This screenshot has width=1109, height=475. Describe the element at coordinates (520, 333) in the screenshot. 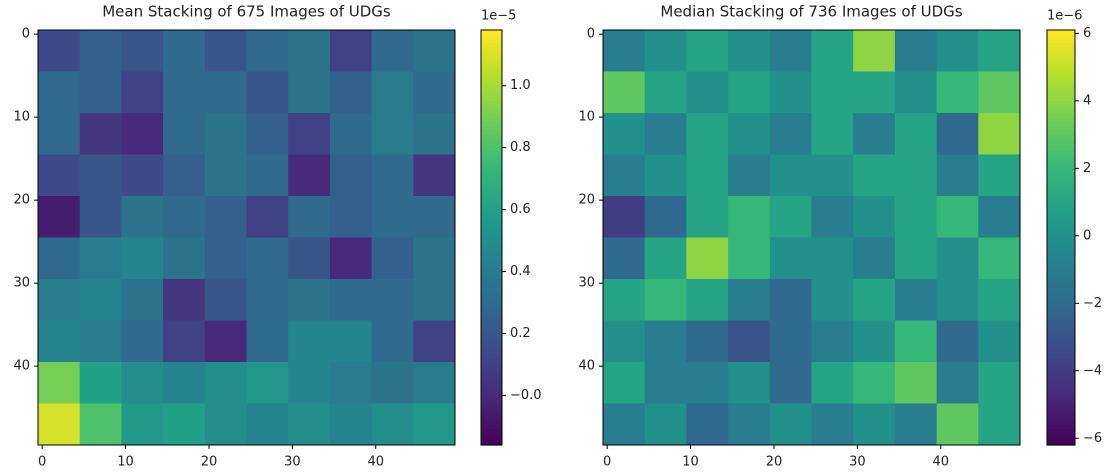

I see `colorbar-tick-label: 0.2` at that location.